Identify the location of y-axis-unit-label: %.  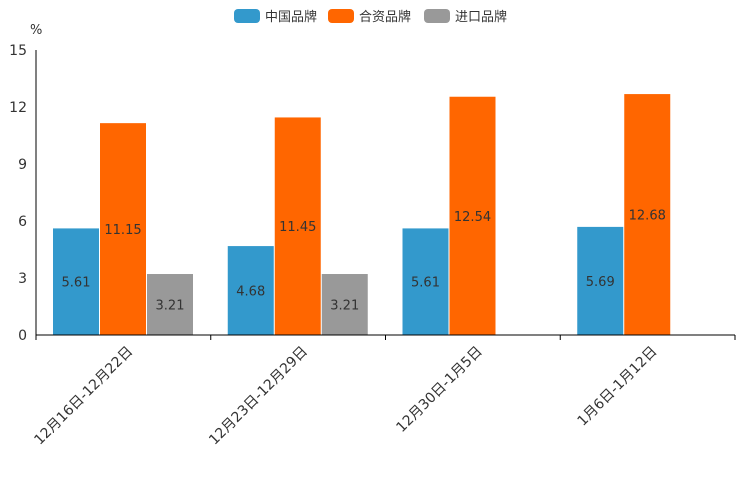
(36, 30).